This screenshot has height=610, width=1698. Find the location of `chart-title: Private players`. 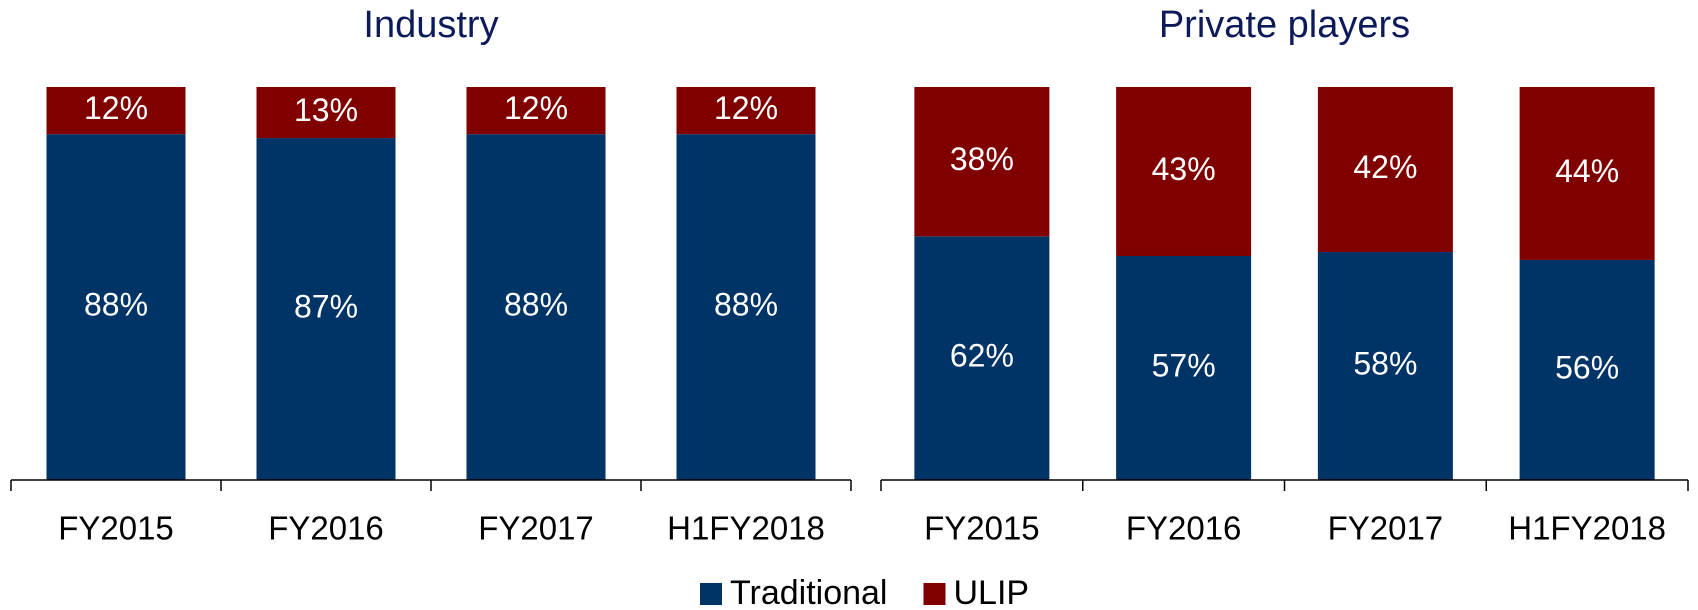

chart-title: Private players is located at coordinates (1284, 25).